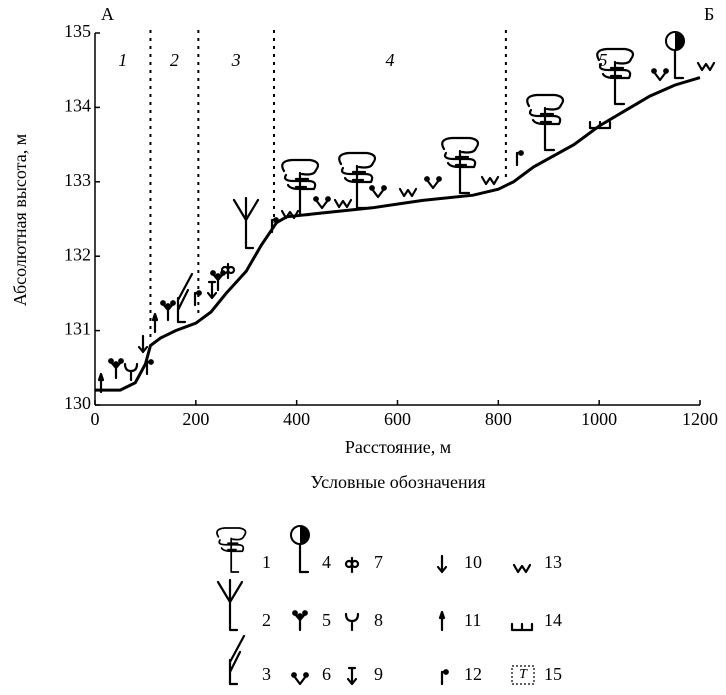 This screenshot has height=695, width=726. What do you see at coordinates (397, 419) in the screenshot?
I see `x-tick-label: 600` at bounding box center [397, 419].